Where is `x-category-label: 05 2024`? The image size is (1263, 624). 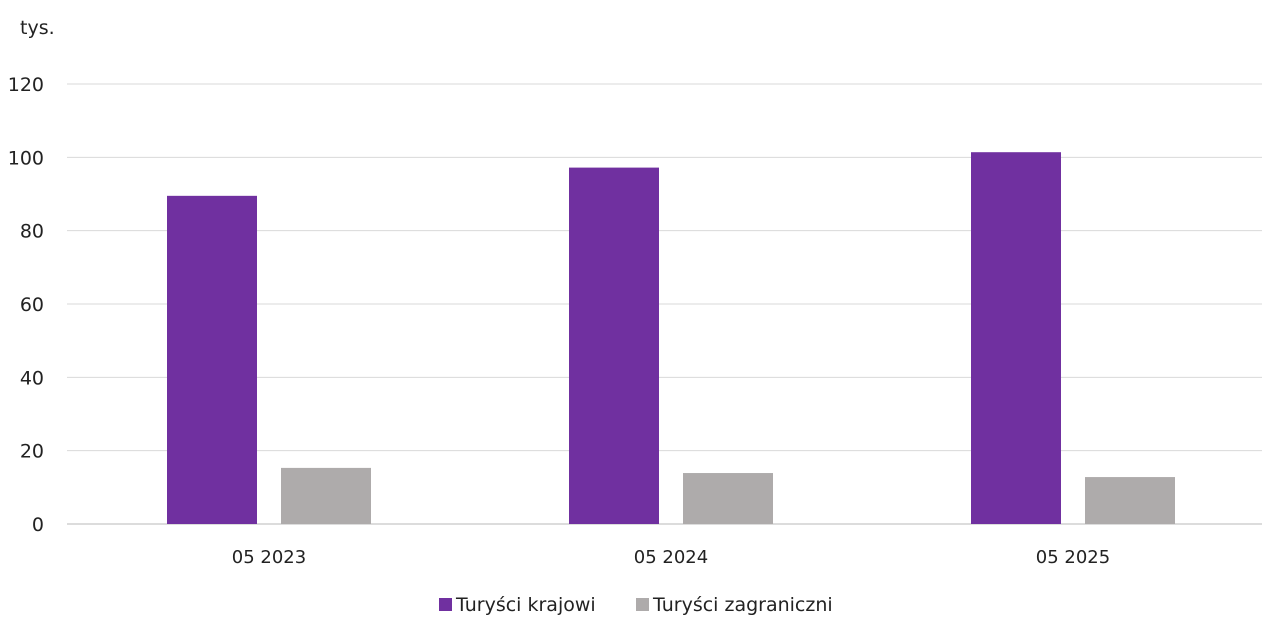 x-category-label: 05 2024 is located at coordinates (671, 557).